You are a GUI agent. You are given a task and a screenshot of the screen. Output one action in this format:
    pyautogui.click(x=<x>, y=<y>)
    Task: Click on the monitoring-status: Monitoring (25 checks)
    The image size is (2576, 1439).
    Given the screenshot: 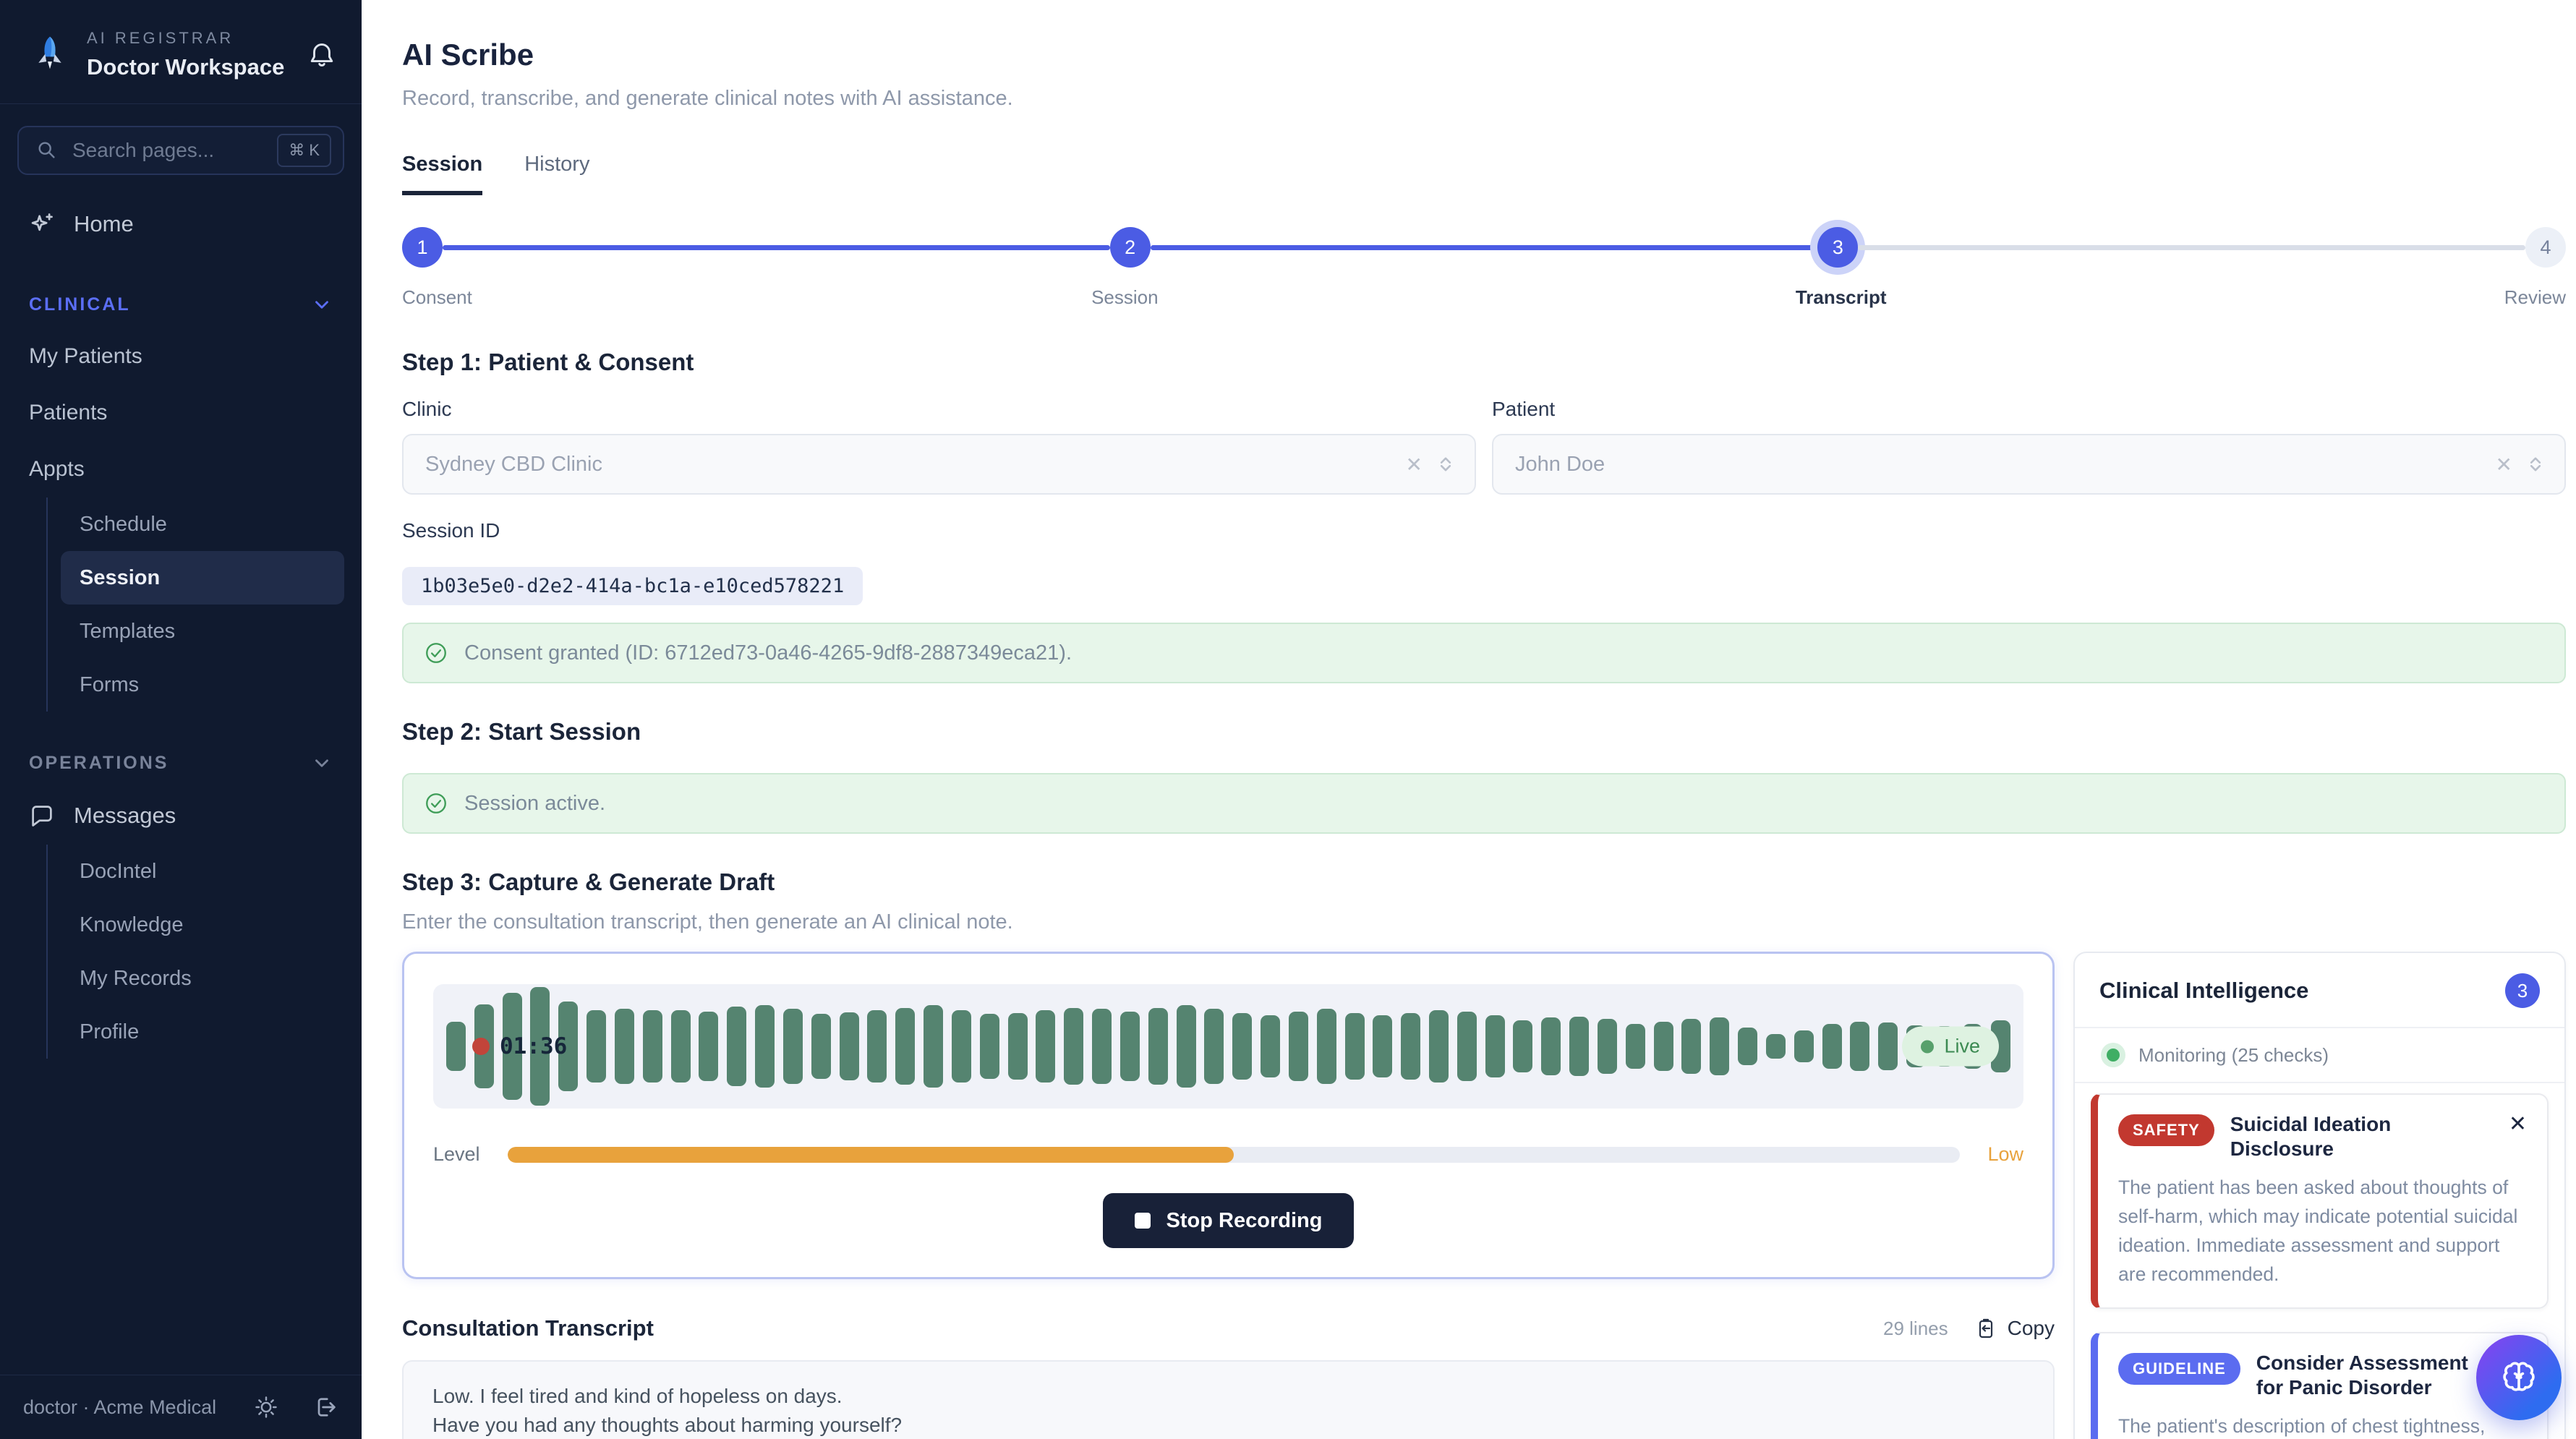 What is the action you would take?
    pyautogui.click(x=2319, y=1055)
    